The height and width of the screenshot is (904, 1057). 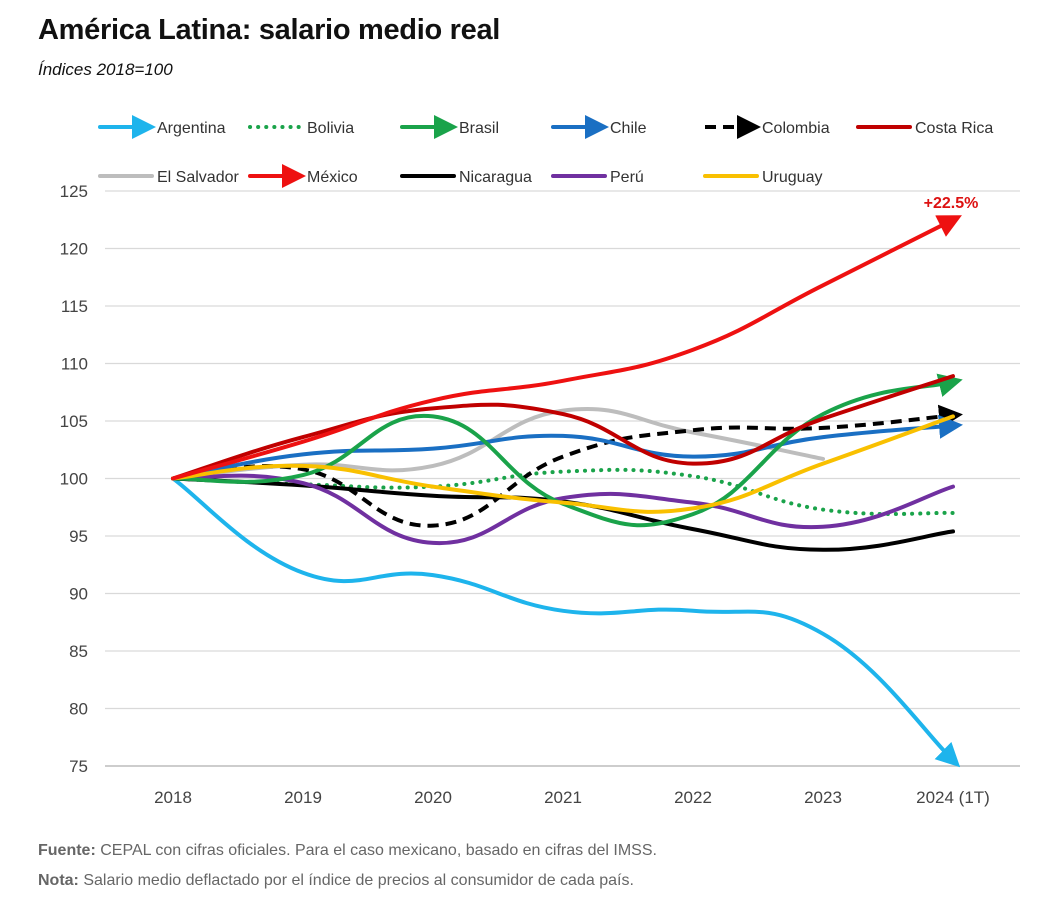 I want to click on legend-item-brasil: Brasil, so click(x=449, y=127).